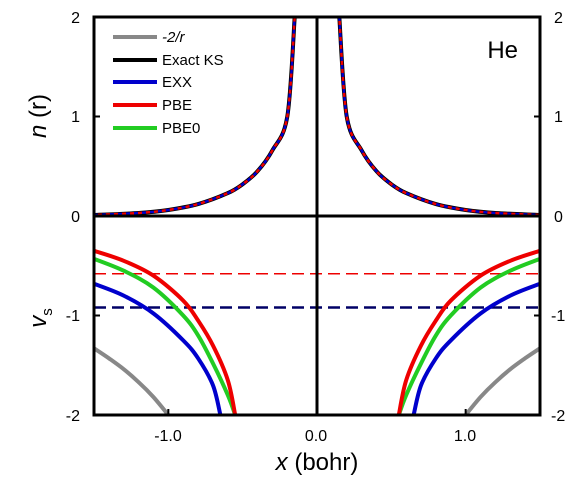 The width and height of the screenshot is (574, 479). I want to click on y-left-tick-label: -1, so click(73, 316).